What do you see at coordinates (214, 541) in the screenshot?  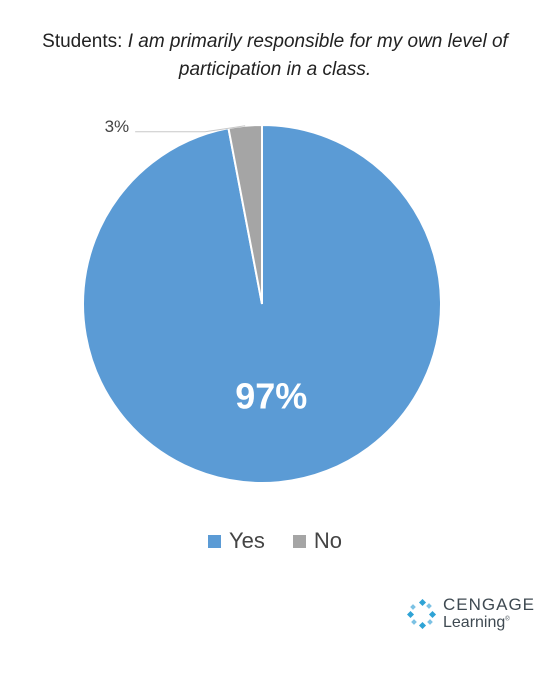 I see `legend-swatch-yes` at bounding box center [214, 541].